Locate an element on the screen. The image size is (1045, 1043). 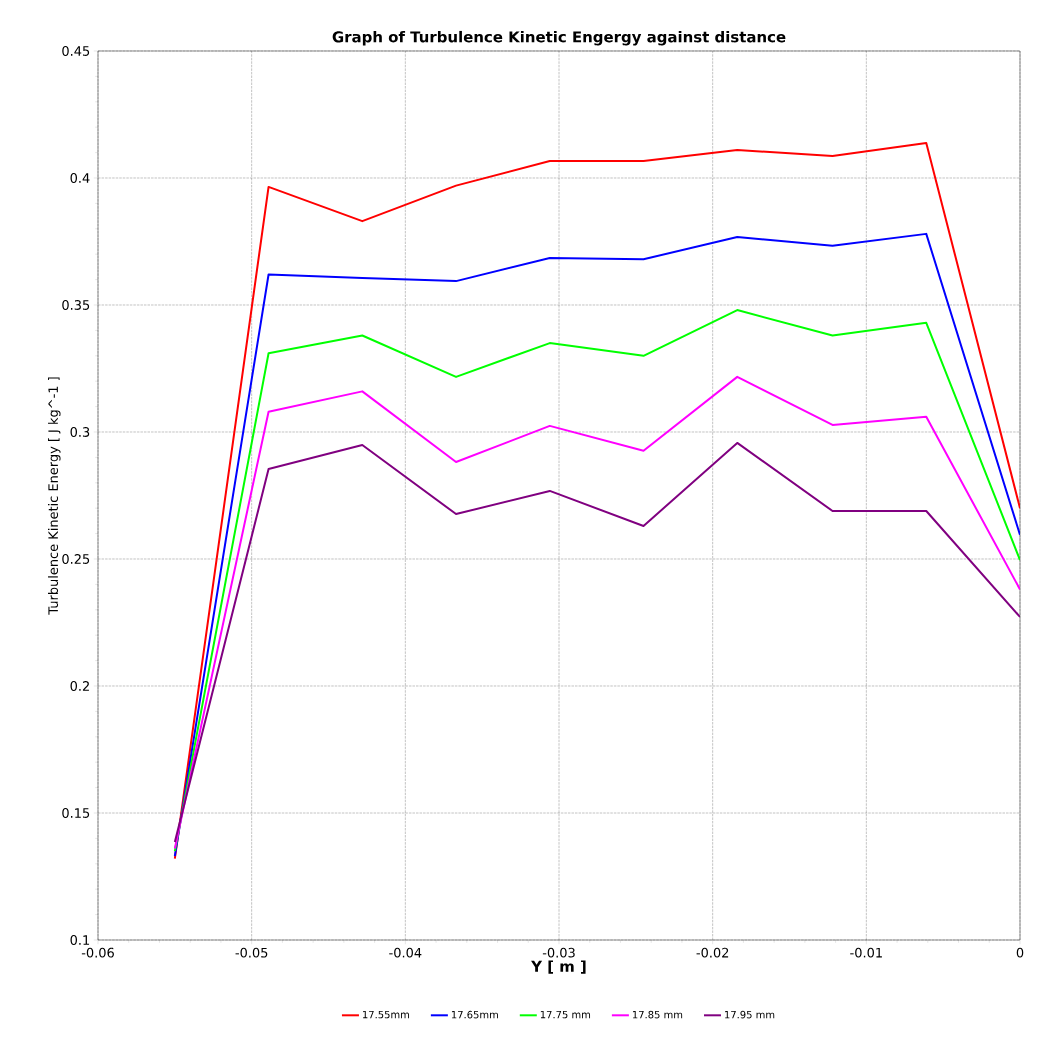
y-tick-label: 0.45 is located at coordinates (76, 51).